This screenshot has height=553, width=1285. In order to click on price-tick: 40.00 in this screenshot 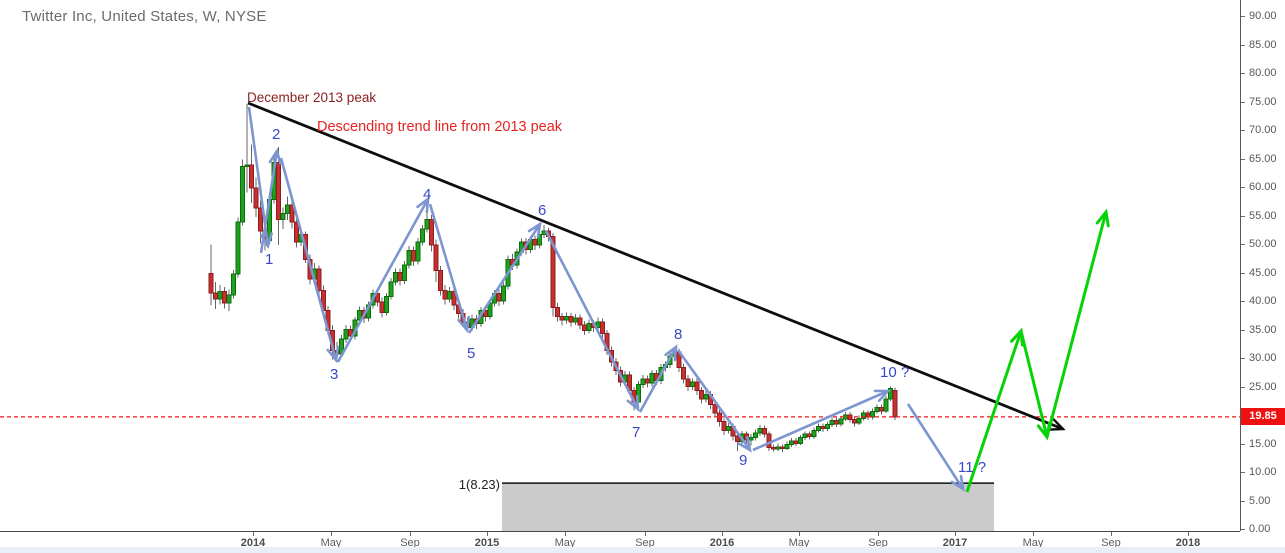, I will do `click(1263, 302)`.